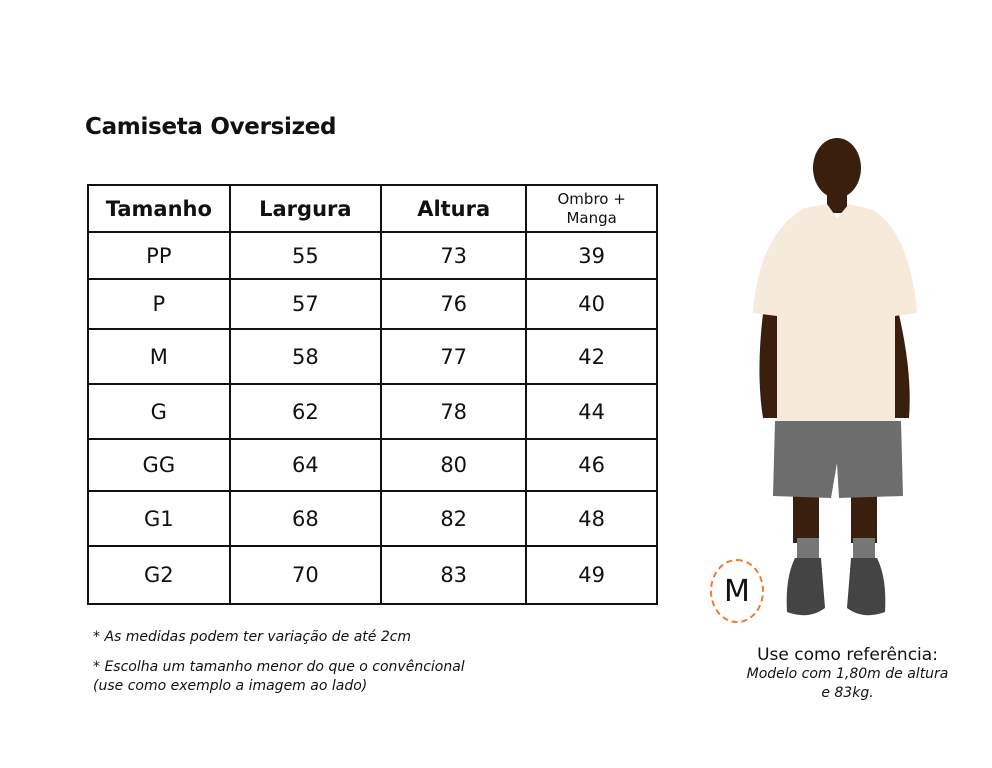 This screenshot has height=768, width=992. I want to click on cell-largura: 55, so click(305, 255).